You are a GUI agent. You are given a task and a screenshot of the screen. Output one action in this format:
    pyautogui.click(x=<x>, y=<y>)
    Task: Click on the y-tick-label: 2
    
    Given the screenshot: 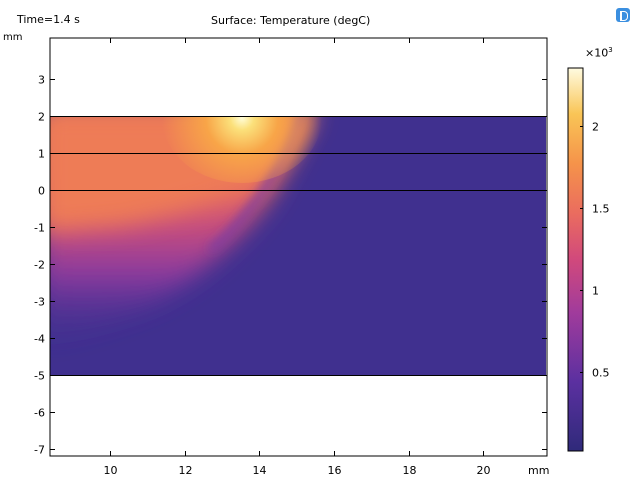 What is the action you would take?
    pyautogui.click(x=41, y=117)
    